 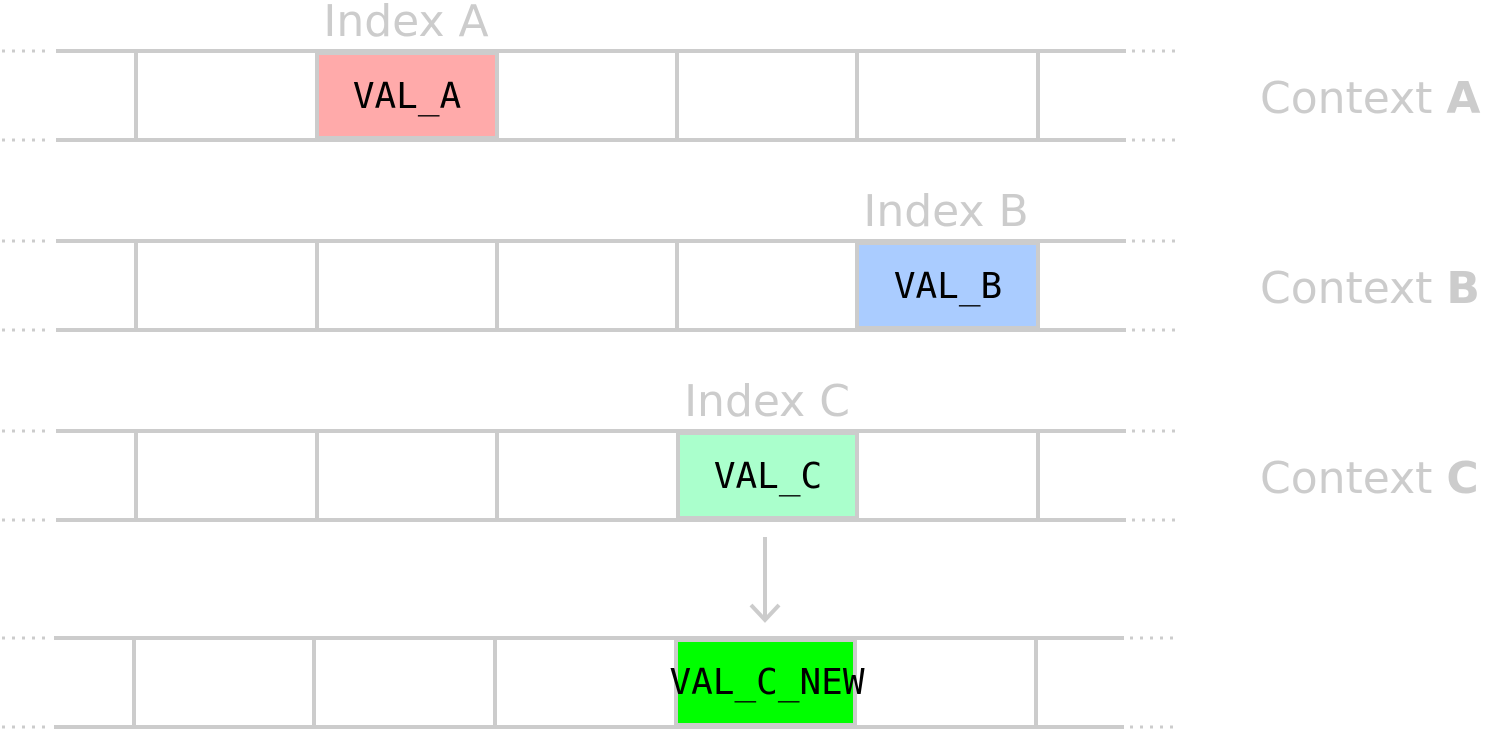 I want to click on row-b-value: VAL_B, so click(x=948, y=286).